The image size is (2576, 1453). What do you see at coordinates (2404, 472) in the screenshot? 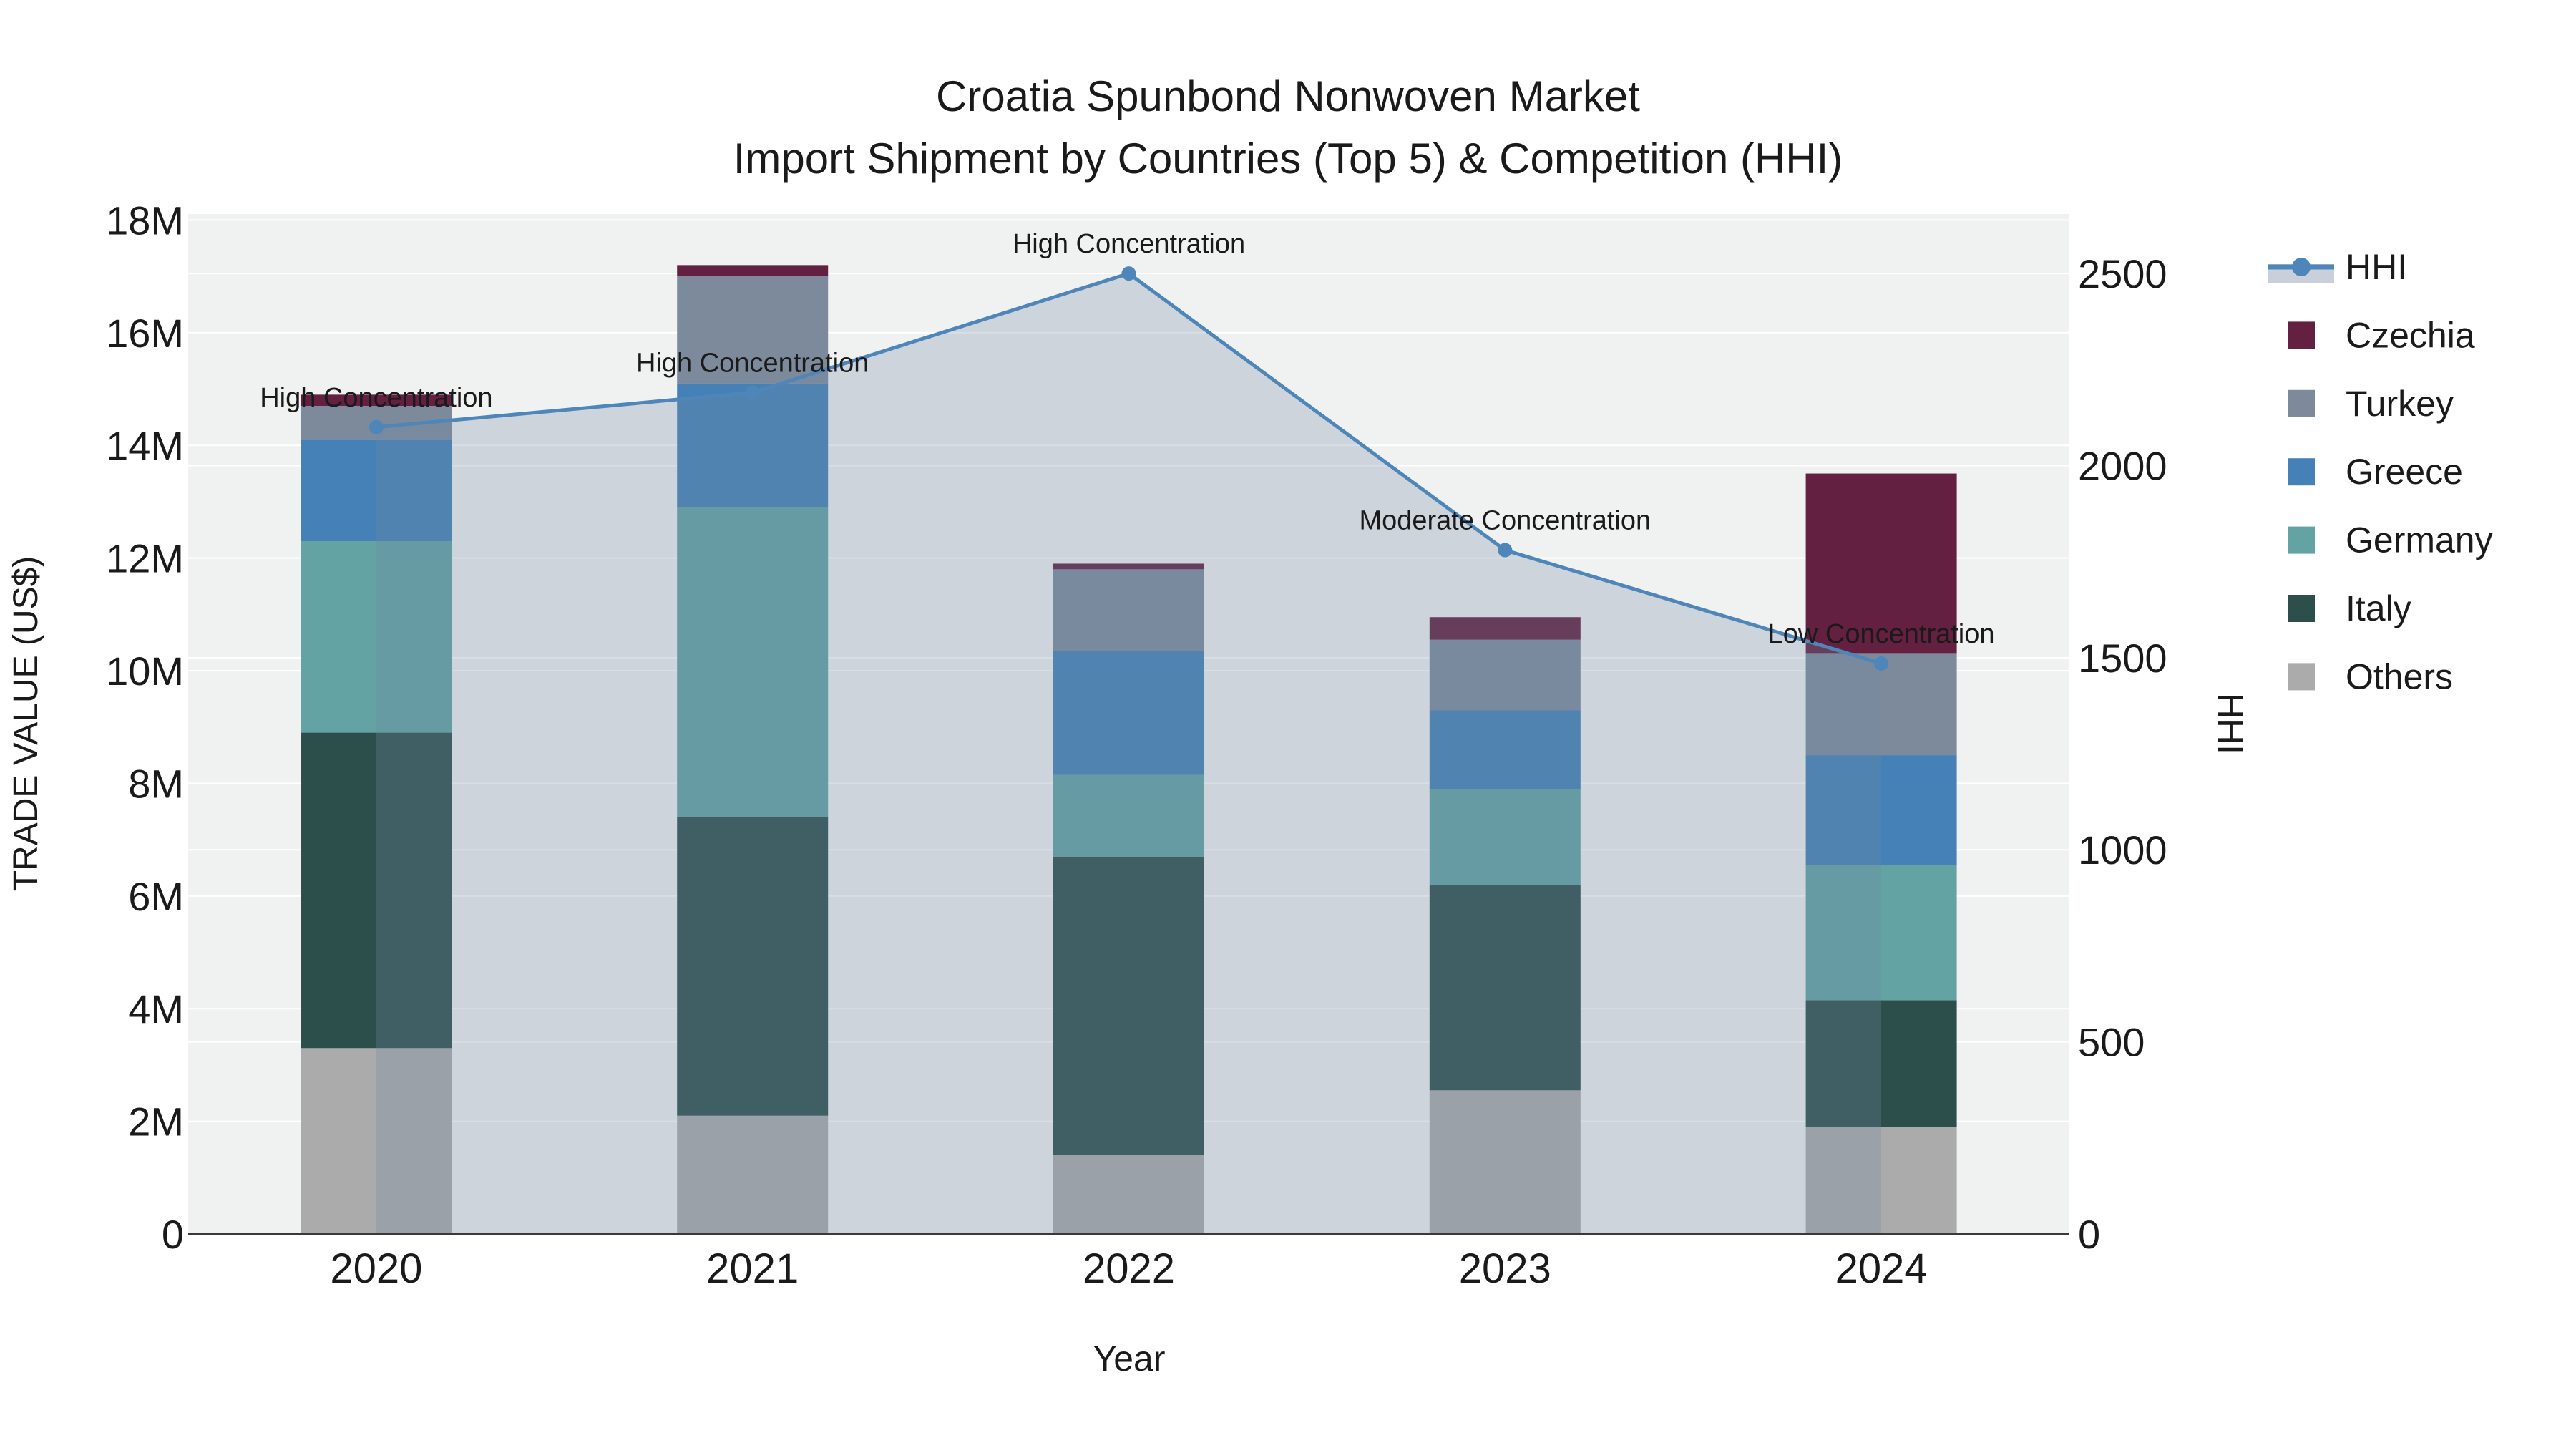
I see `legend-label-greece: Greece` at bounding box center [2404, 472].